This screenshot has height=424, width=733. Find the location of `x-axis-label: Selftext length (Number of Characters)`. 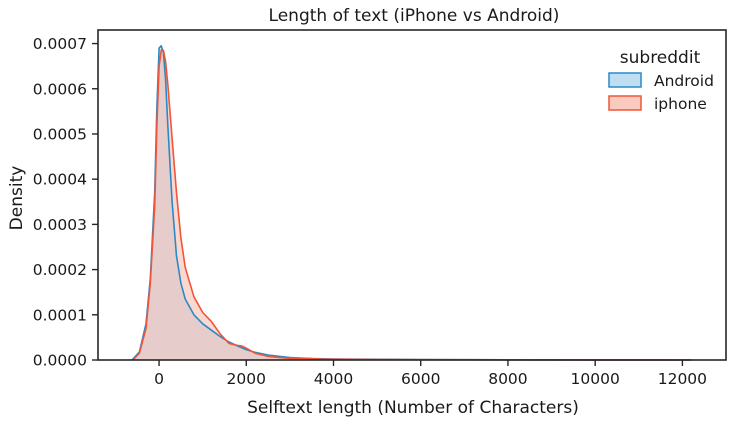

x-axis-label: Selftext length (Number of Characters) is located at coordinates (413, 408).